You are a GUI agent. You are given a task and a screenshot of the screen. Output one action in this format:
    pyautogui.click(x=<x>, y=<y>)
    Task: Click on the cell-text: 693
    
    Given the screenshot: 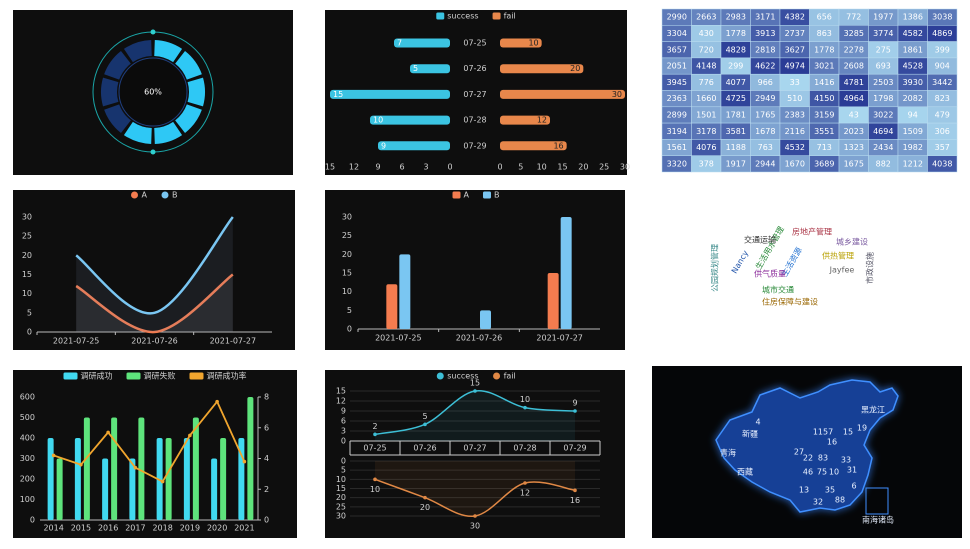 What is the action you would take?
    pyautogui.click(x=883, y=66)
    